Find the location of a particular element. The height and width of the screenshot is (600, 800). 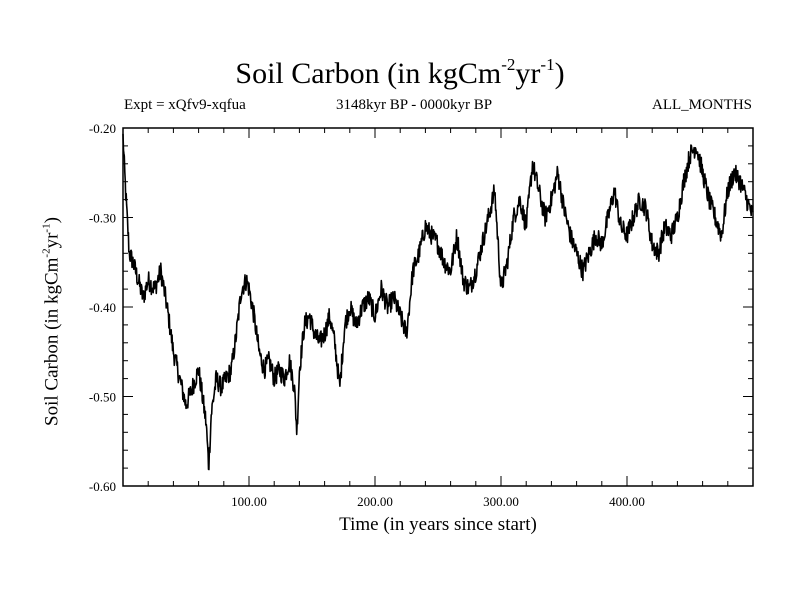

y-tick-label: -0.50 is located at coordinates (102, 397).